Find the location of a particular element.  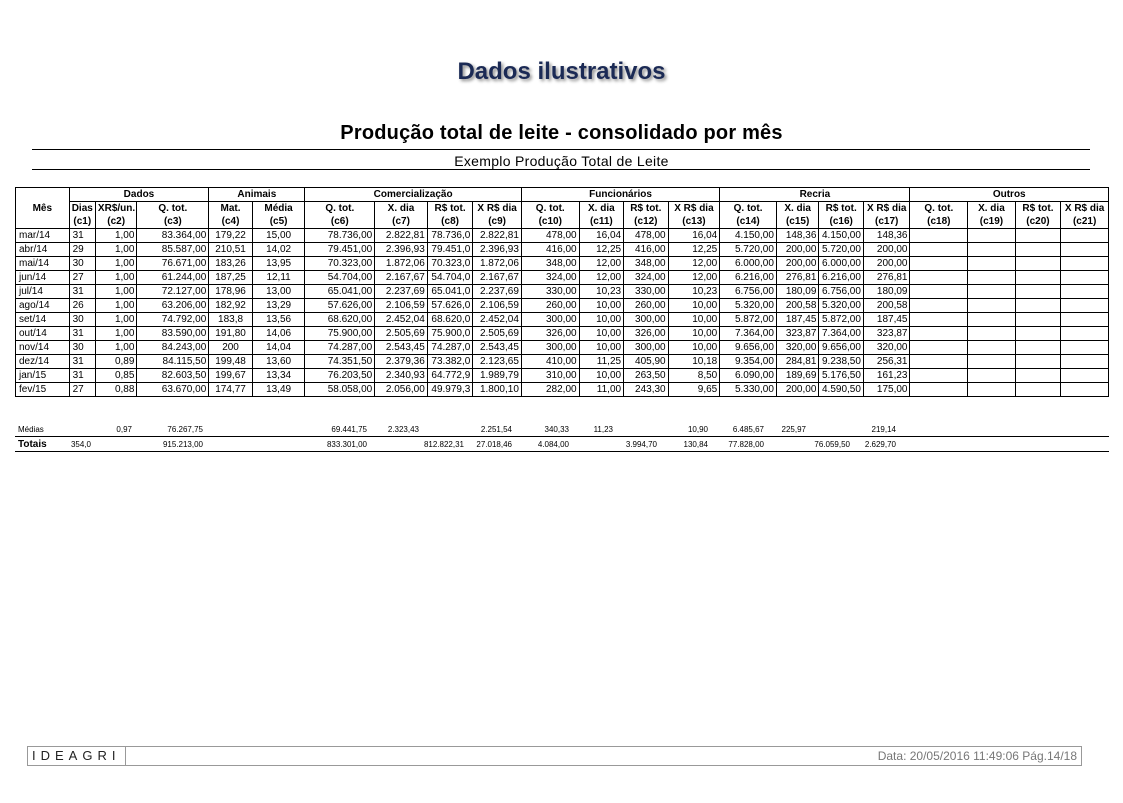

table-cell: 13,56 is located at coordinates (278, 319).